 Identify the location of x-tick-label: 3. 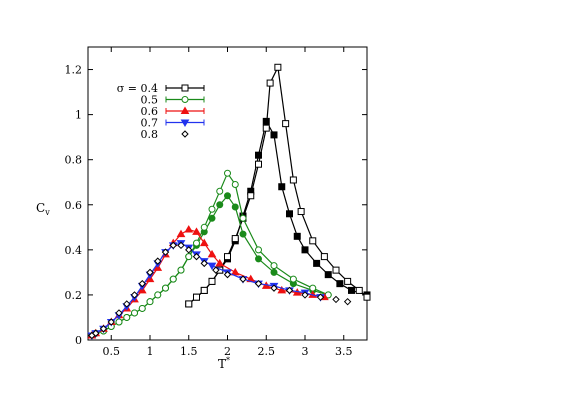
(305, 351).